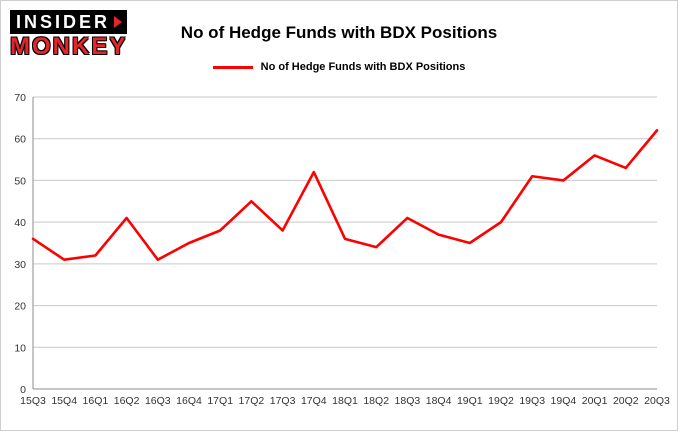 Image resolution: width=678 pixels, height=431 pixels. What do you see at coordinates (626, 401) in the screenshot?
I see `x-tick-label: 20Q2` at bounding box center [626, 401].